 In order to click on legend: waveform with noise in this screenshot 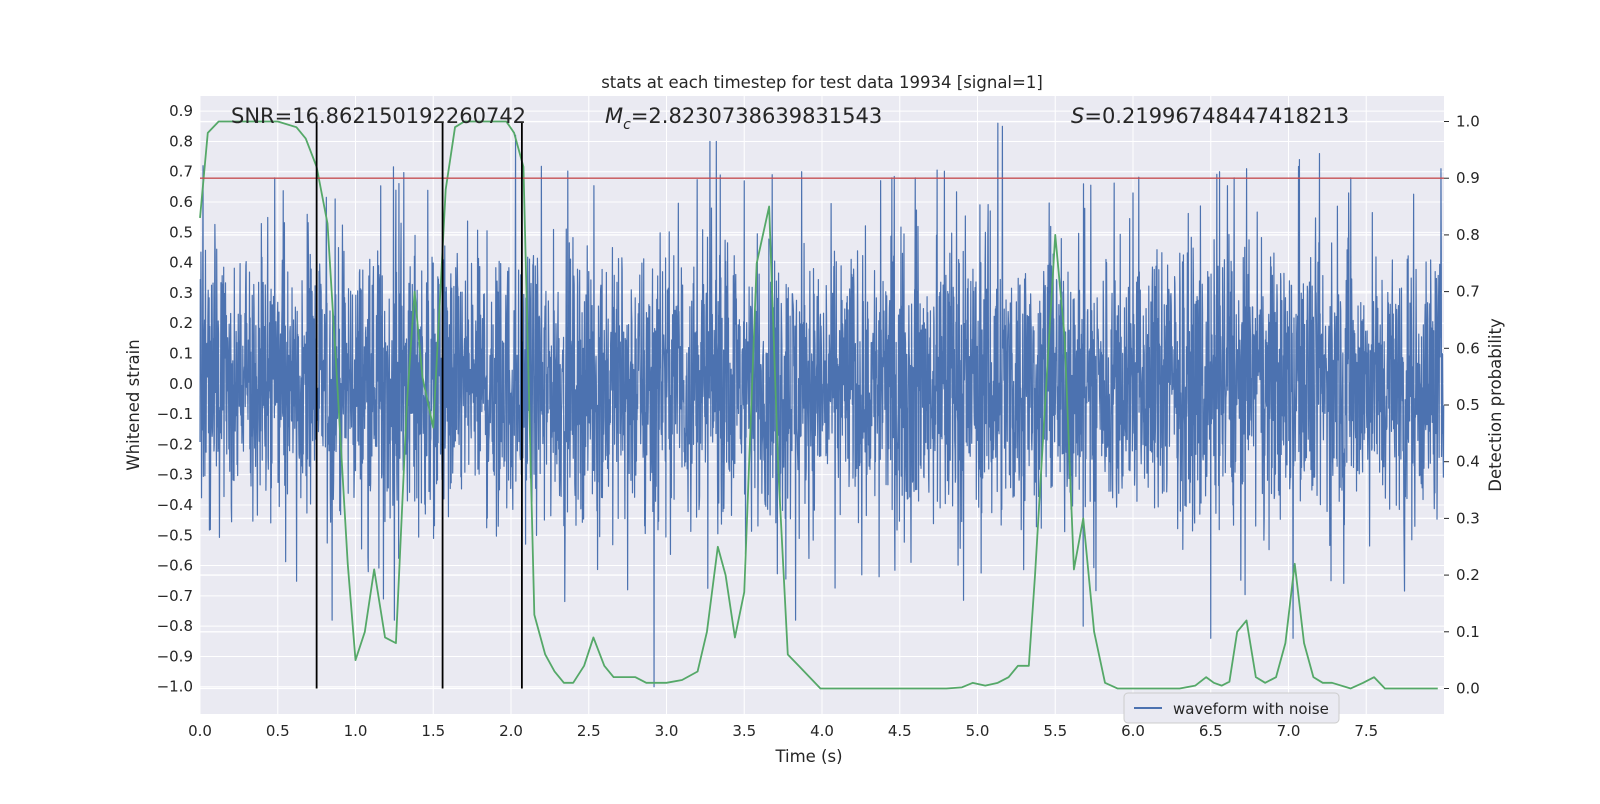, I will do `click(1231, 708)`.